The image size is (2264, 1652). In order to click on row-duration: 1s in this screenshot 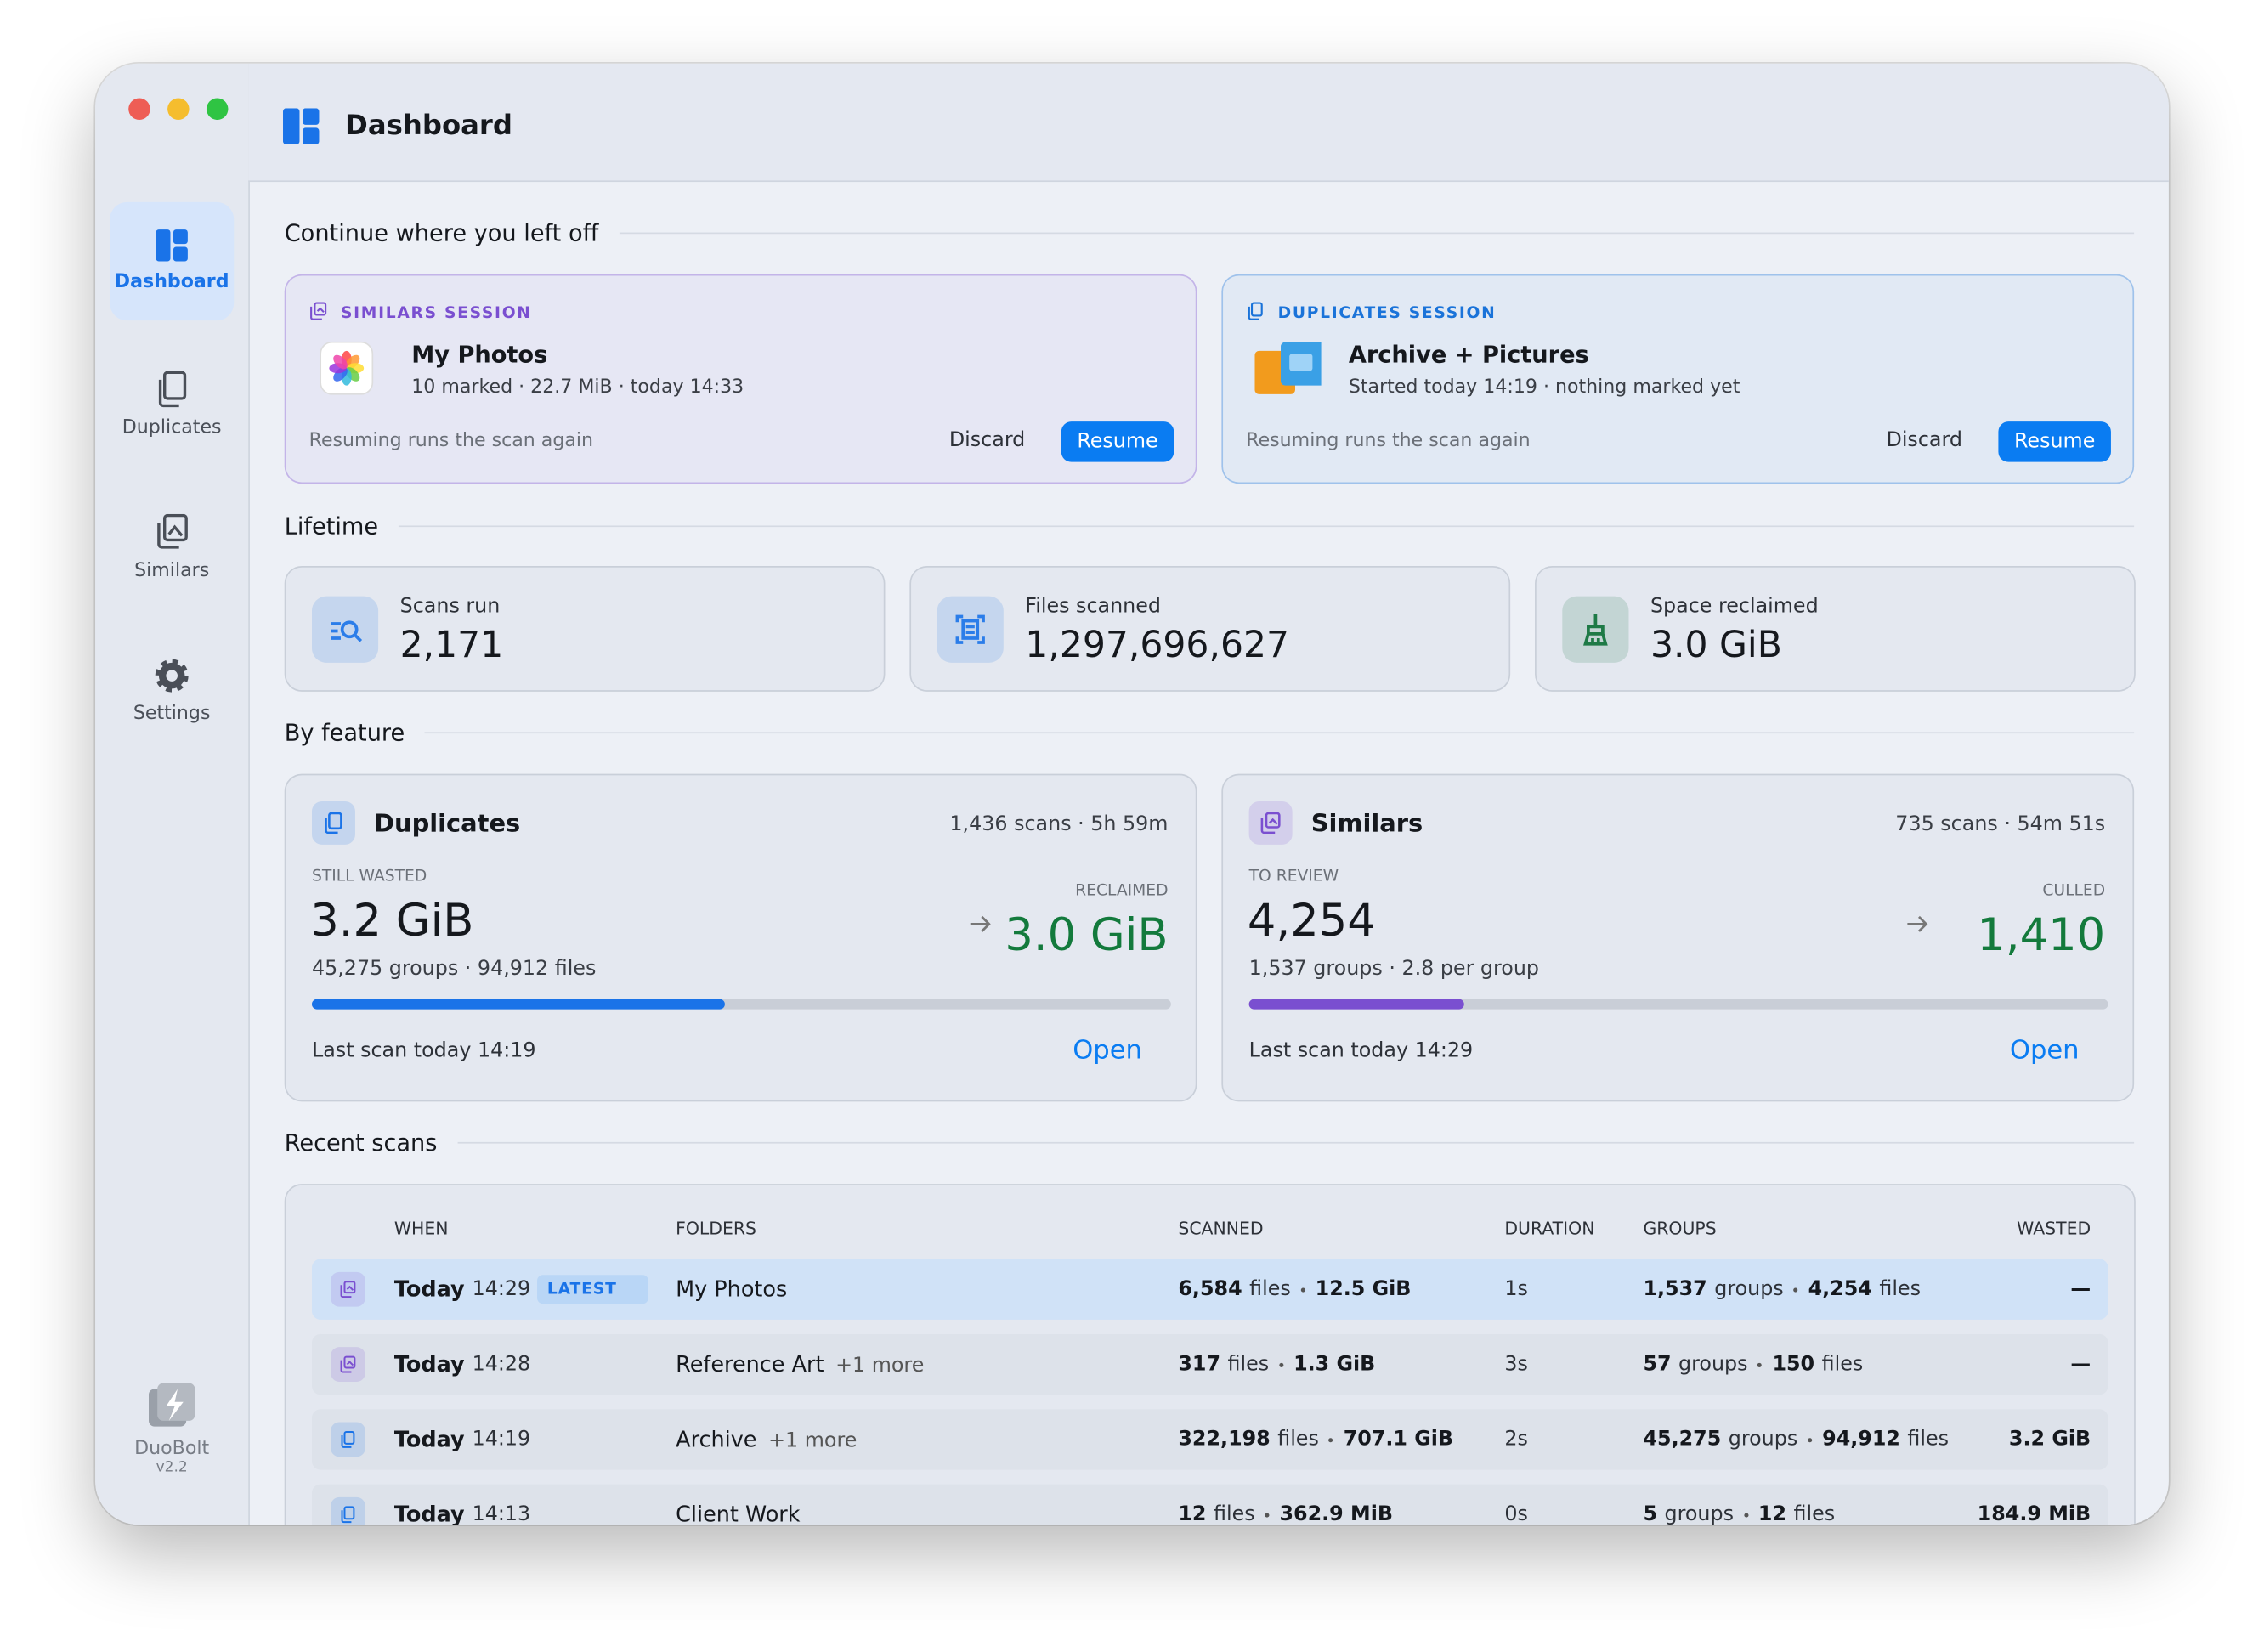, I will do `click(1516, 1289)`.